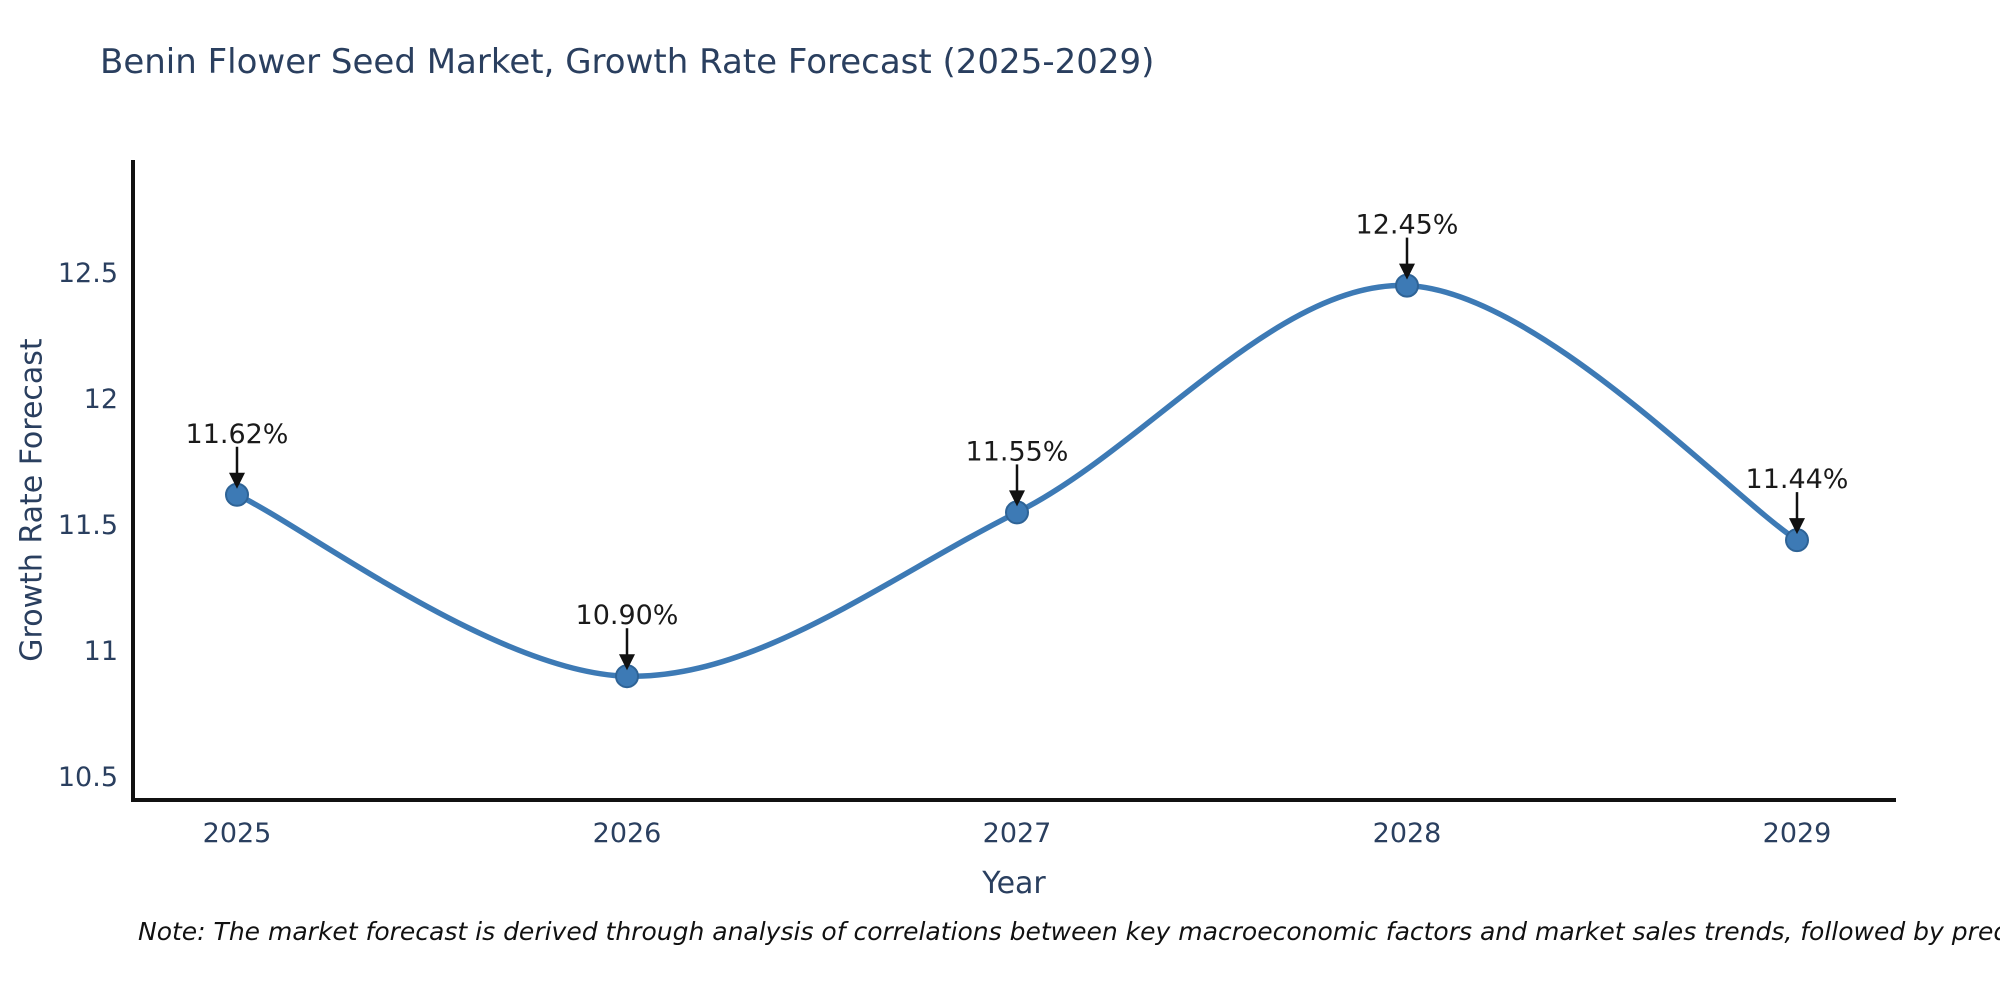 Image resolution: width=2000 pixels, height=1000 pixels. I want to click on x-tick-label: 2025, so click(237, 833).